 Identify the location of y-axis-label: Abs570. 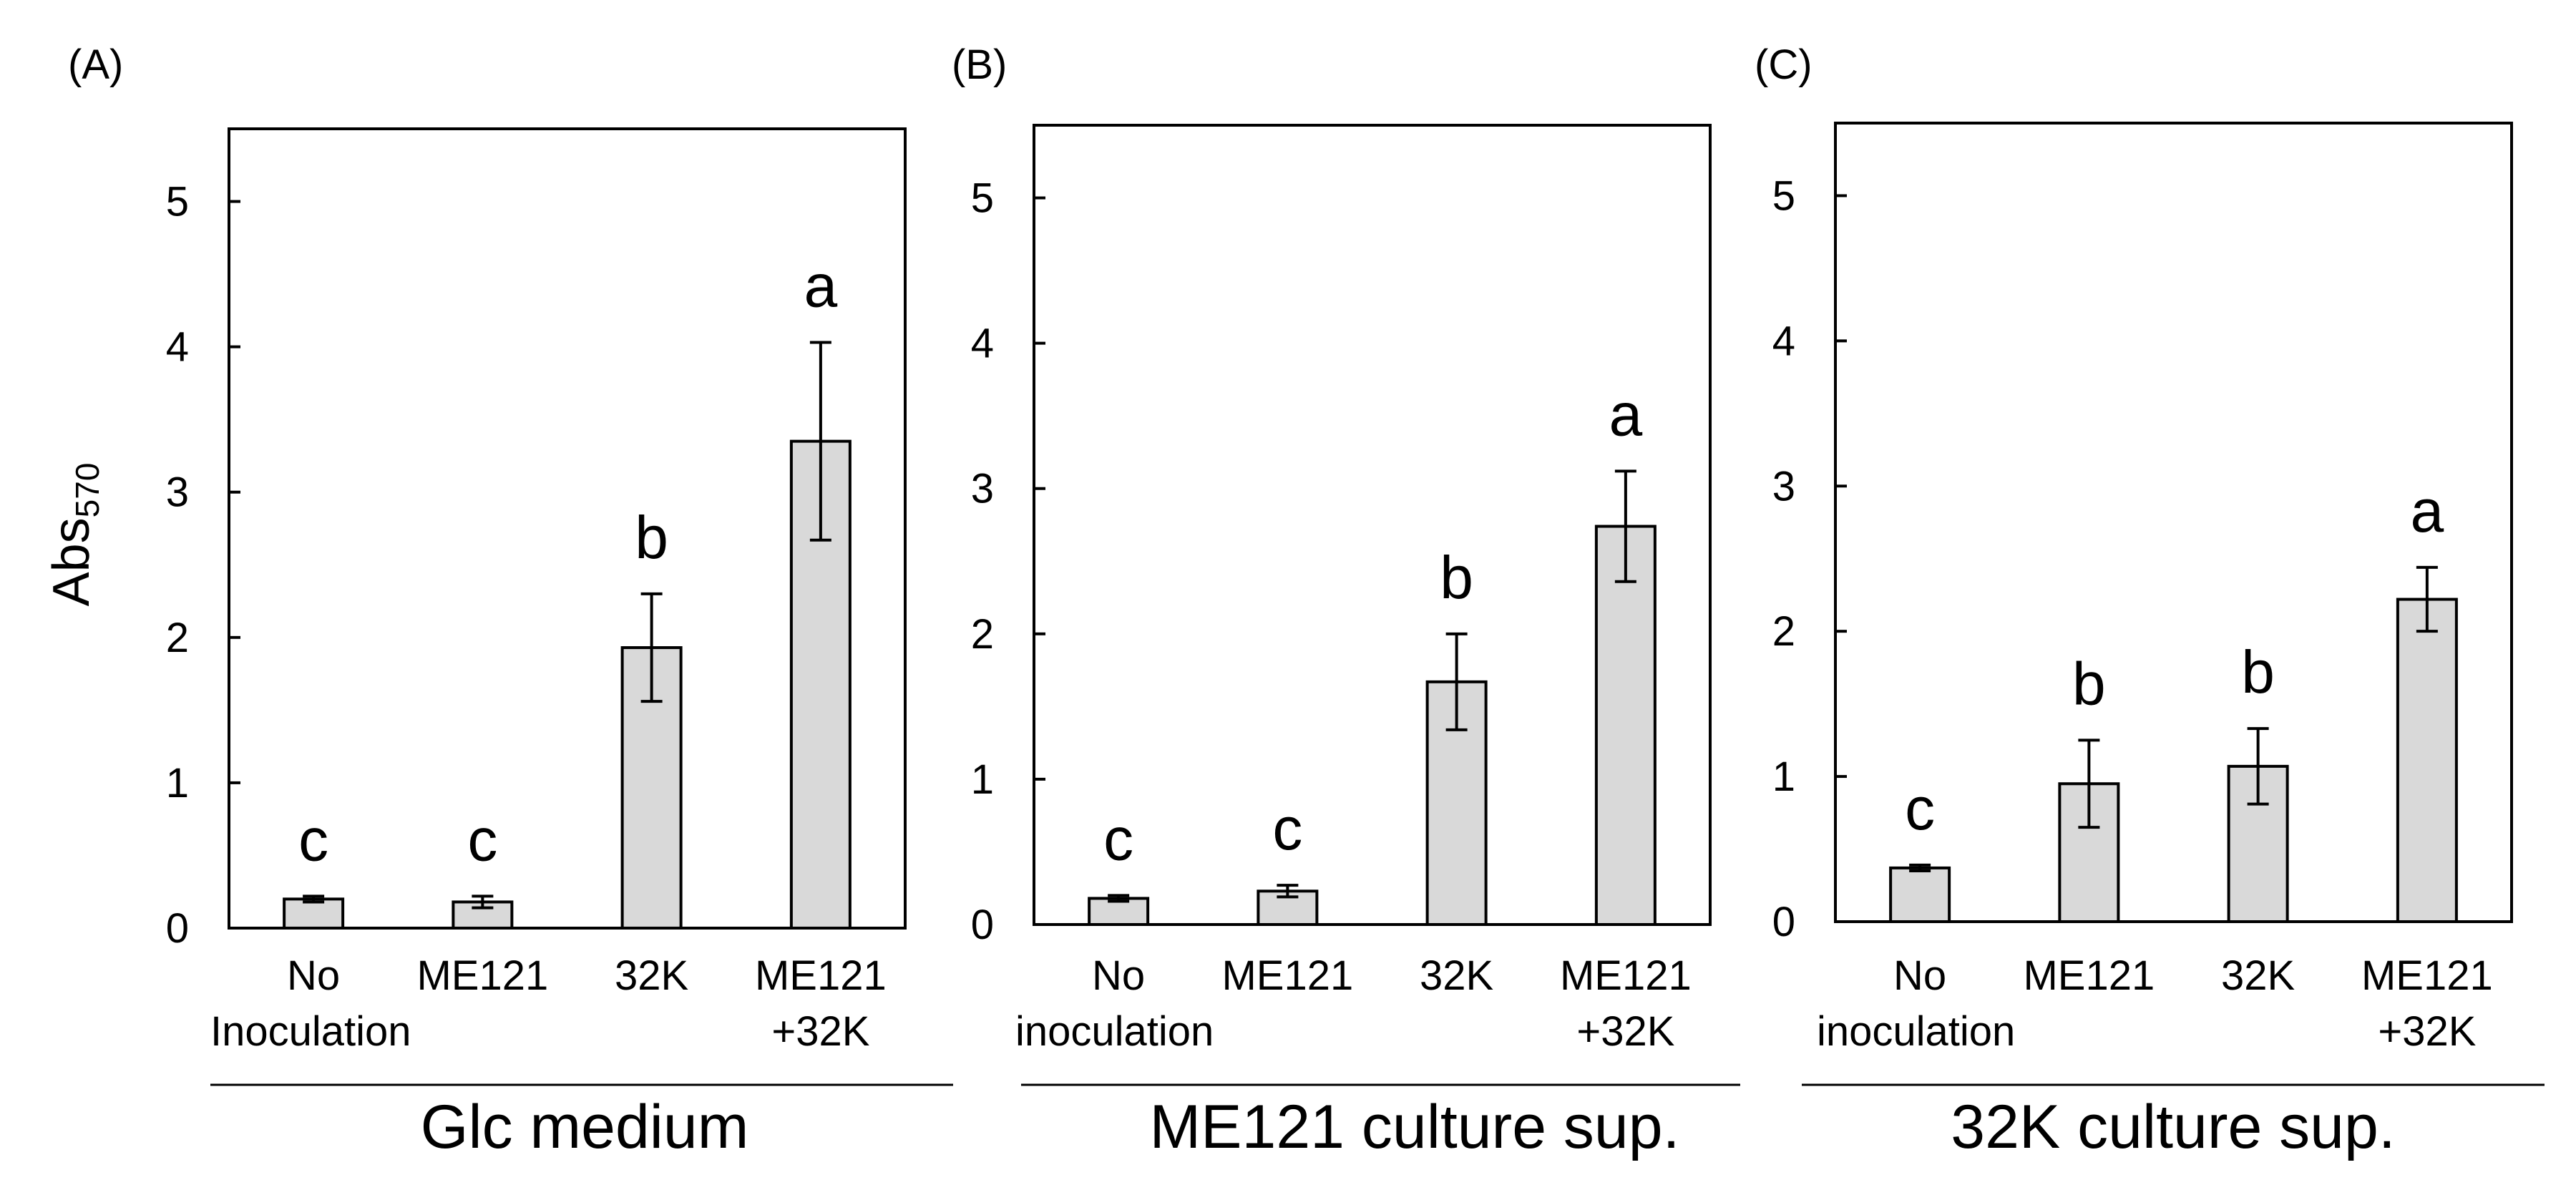
(74, 535).